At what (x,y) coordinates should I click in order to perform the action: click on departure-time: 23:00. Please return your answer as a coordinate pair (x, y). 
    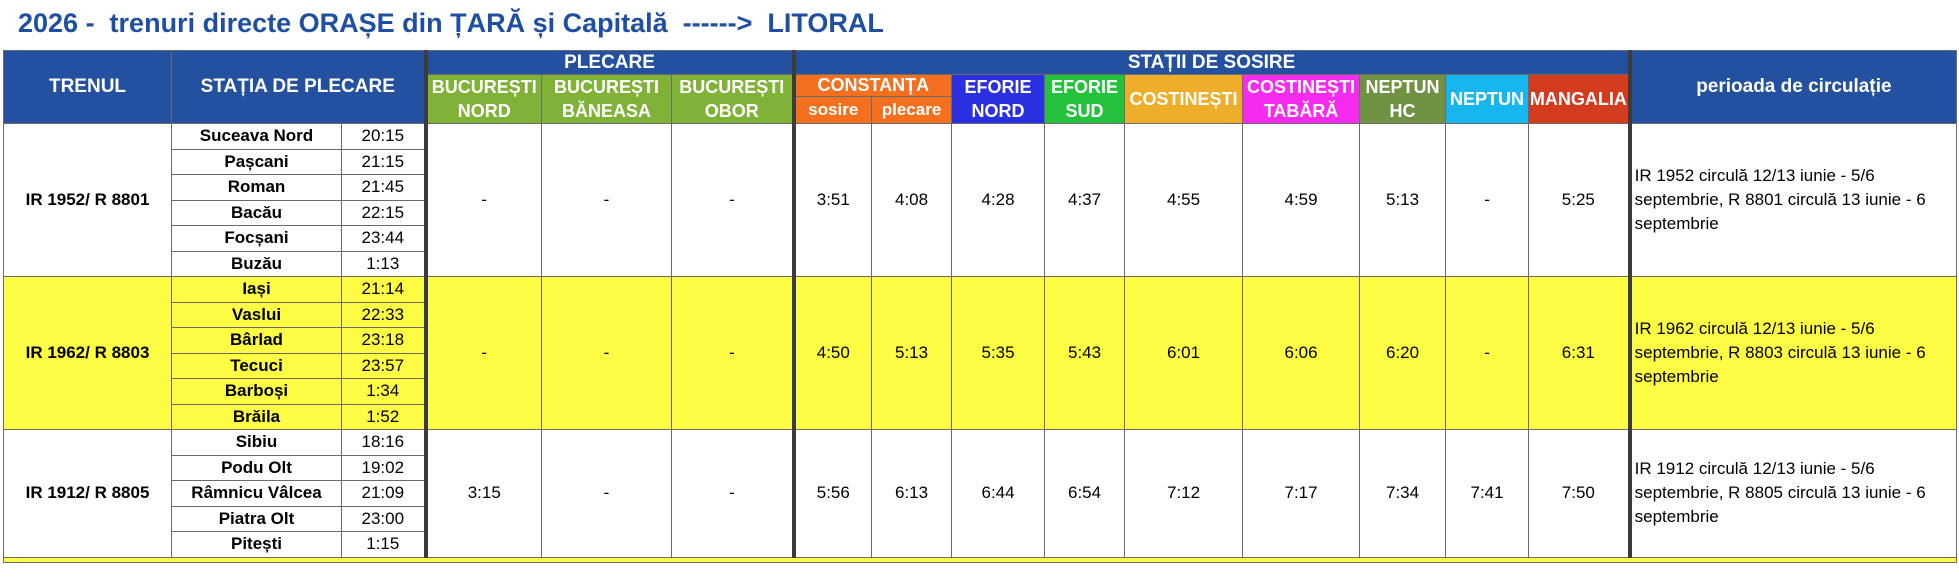
    Looking at the image, I should click on (384, 518).